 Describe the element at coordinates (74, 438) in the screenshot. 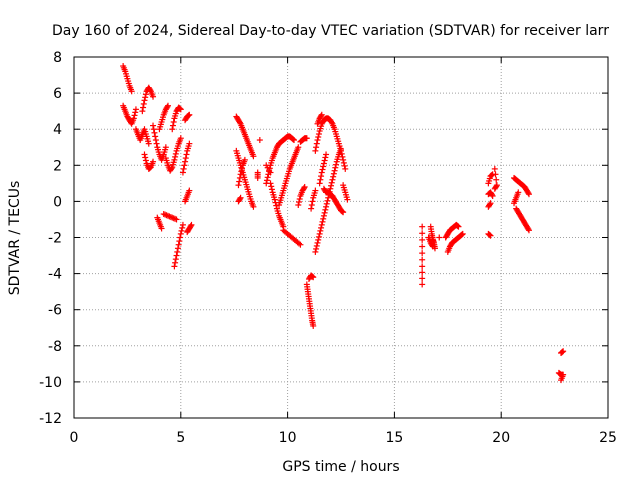

I see `x-tick-label: 0` at that location.